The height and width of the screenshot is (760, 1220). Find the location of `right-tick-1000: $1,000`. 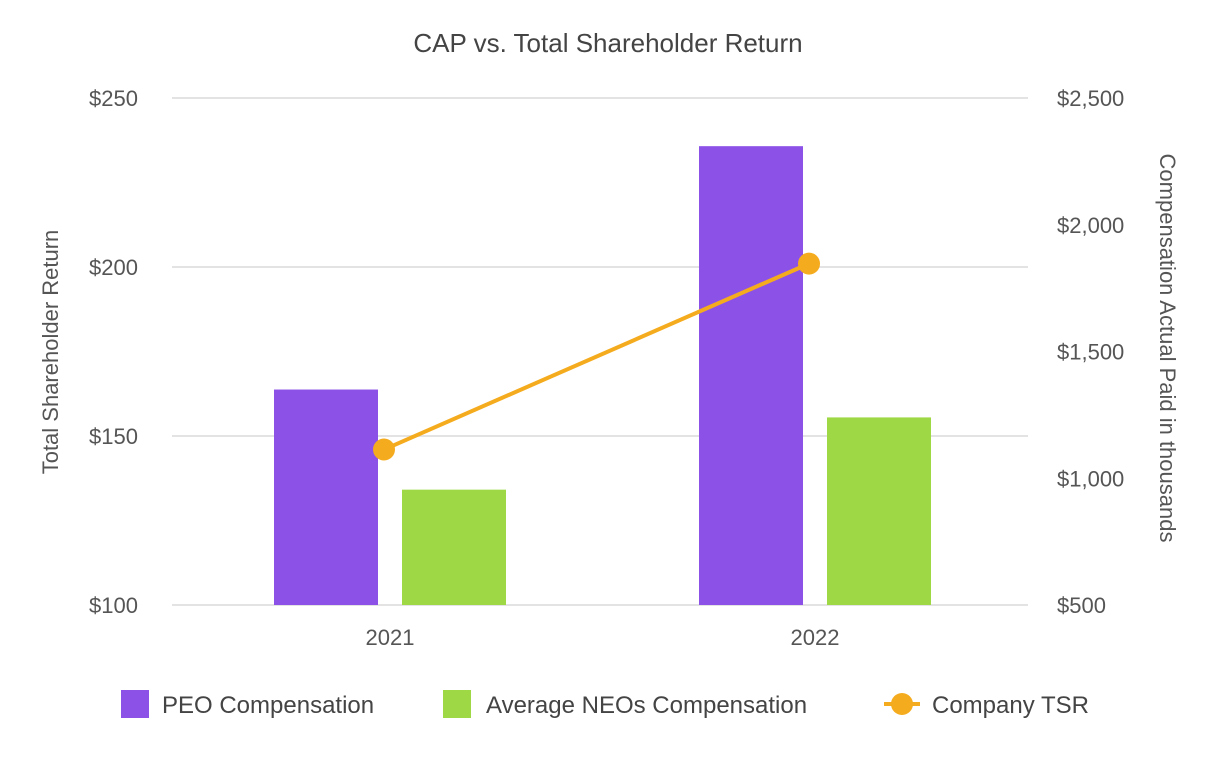

right-tick-1000: $1,000 is located at coordinates (1090, 478).